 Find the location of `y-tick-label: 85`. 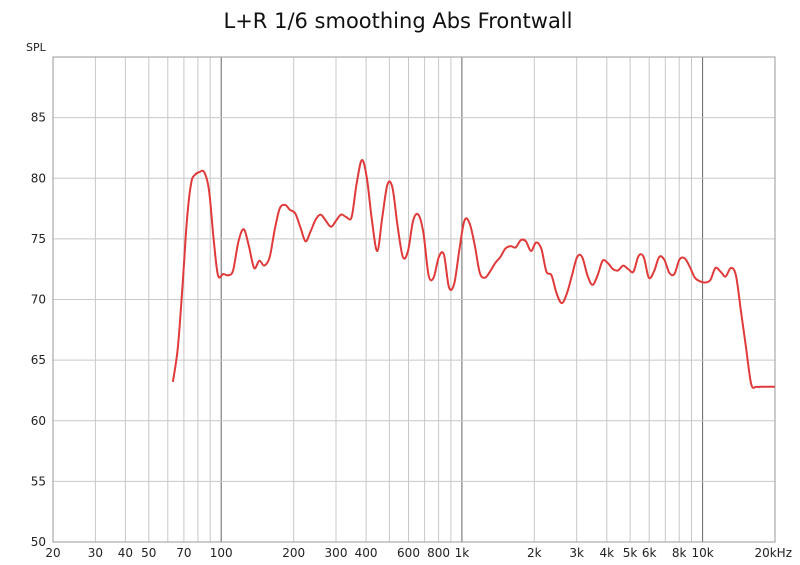

y-tick-label: 85 is located at coordinates (38, 118).